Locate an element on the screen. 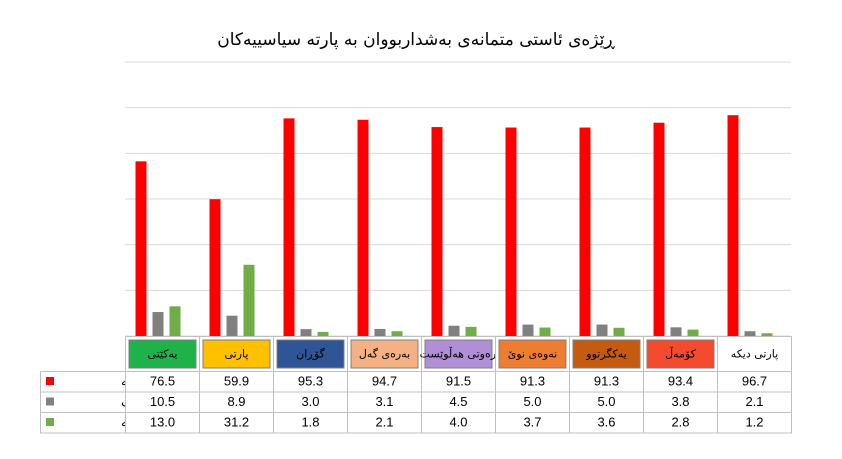 The height and width of the screenshot is (459, 842). category-label: یەکێتی is located at coordinates (162, 354).